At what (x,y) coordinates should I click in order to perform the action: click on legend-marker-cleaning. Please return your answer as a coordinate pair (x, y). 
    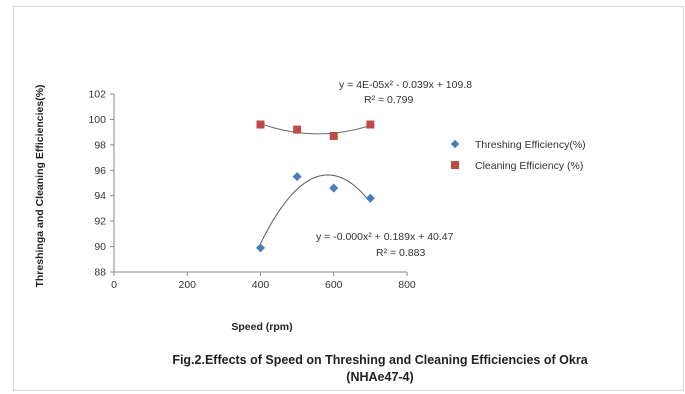
    Looking at the image, I should click on (455, 165).